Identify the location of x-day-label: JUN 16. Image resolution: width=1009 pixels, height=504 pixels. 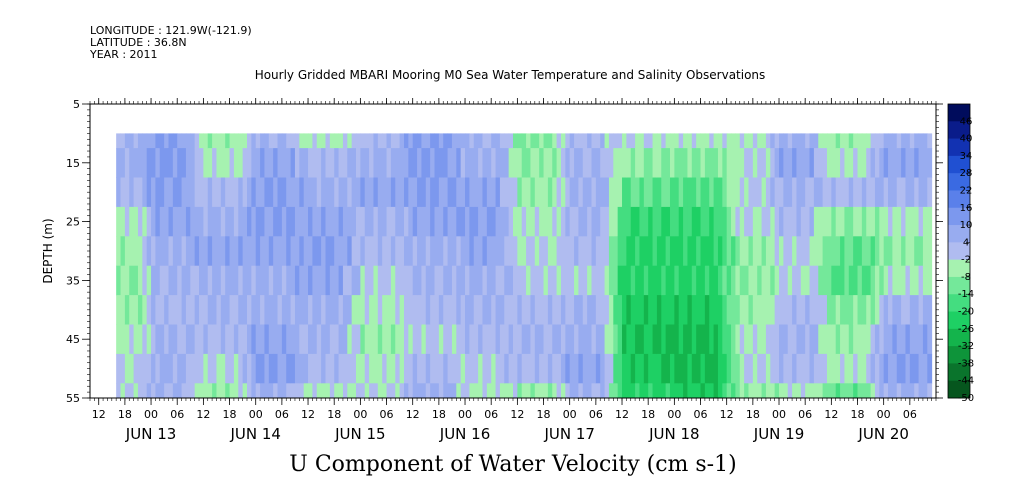
(464, 434).